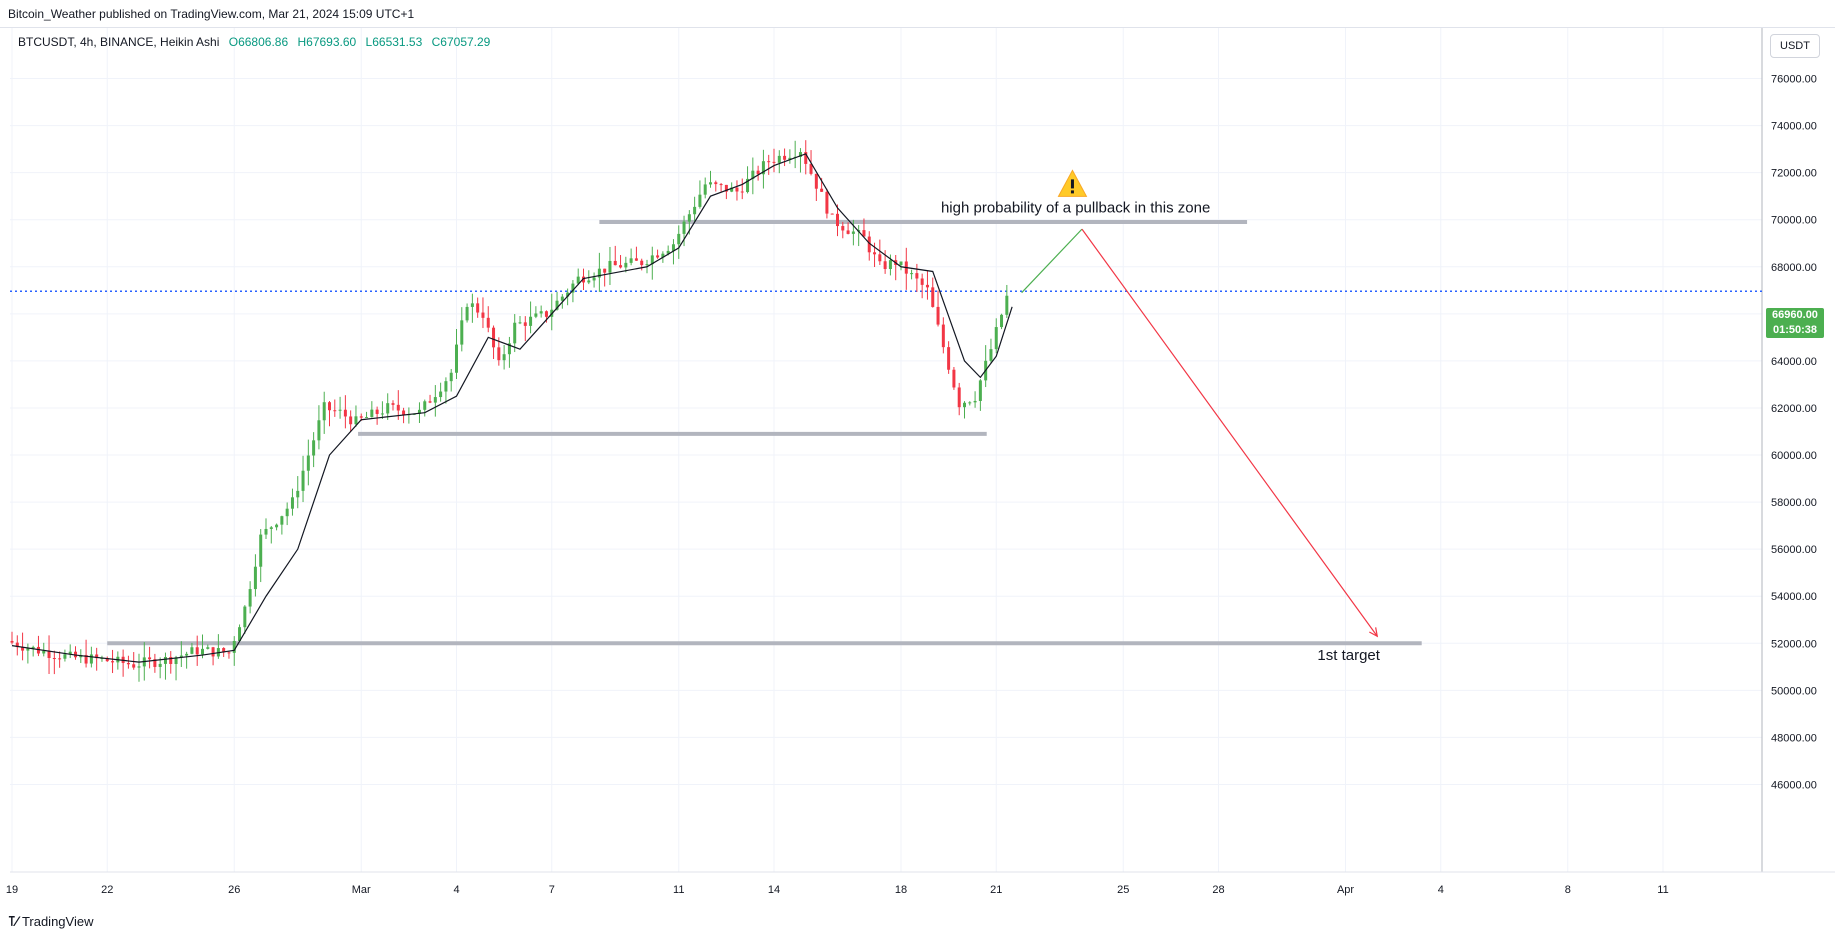 The height and width of the screenshot is (939, 1835). Describe the element at coordinates (1218, 890) in the screenshot. I see `x-tick-label: 28` at that location.